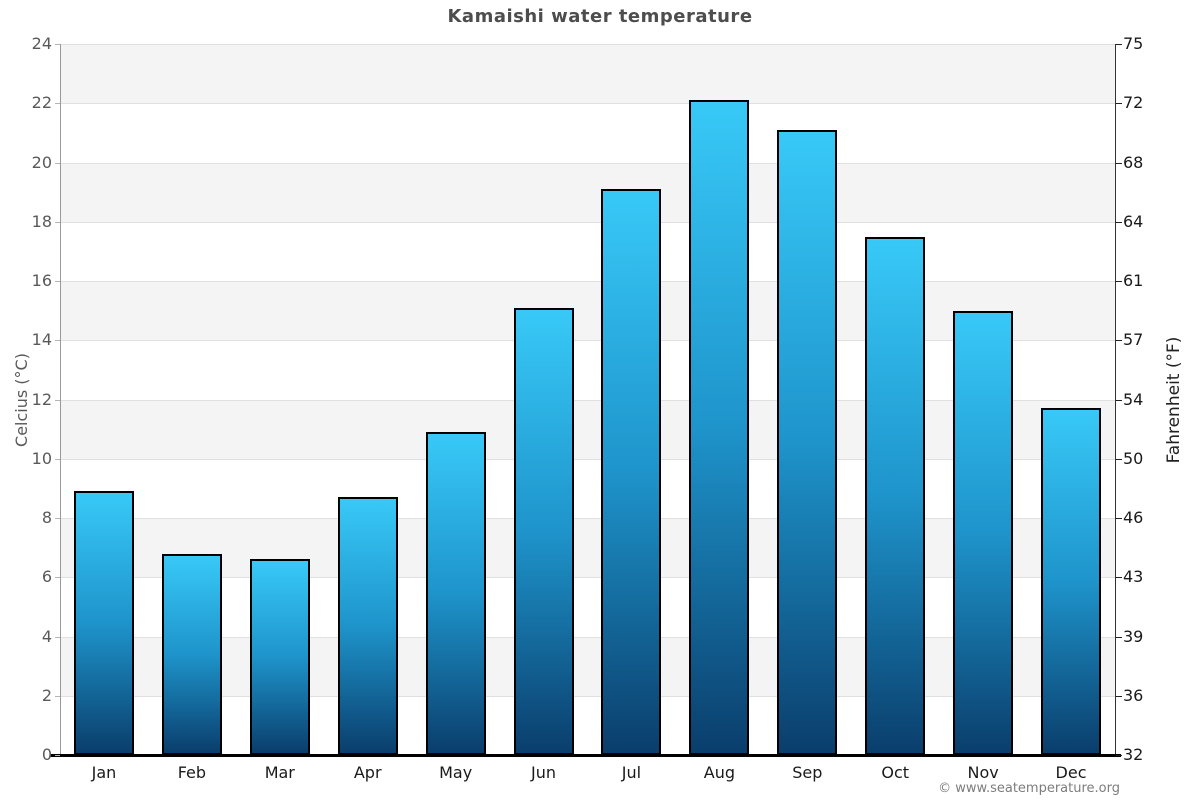 The height and width of the screenshot is (800, 1200). What do you see at coordinates (544, 772) in the screenshot?
I see `x-tick-label-jun: Jun` at bounding box center [544, 772].